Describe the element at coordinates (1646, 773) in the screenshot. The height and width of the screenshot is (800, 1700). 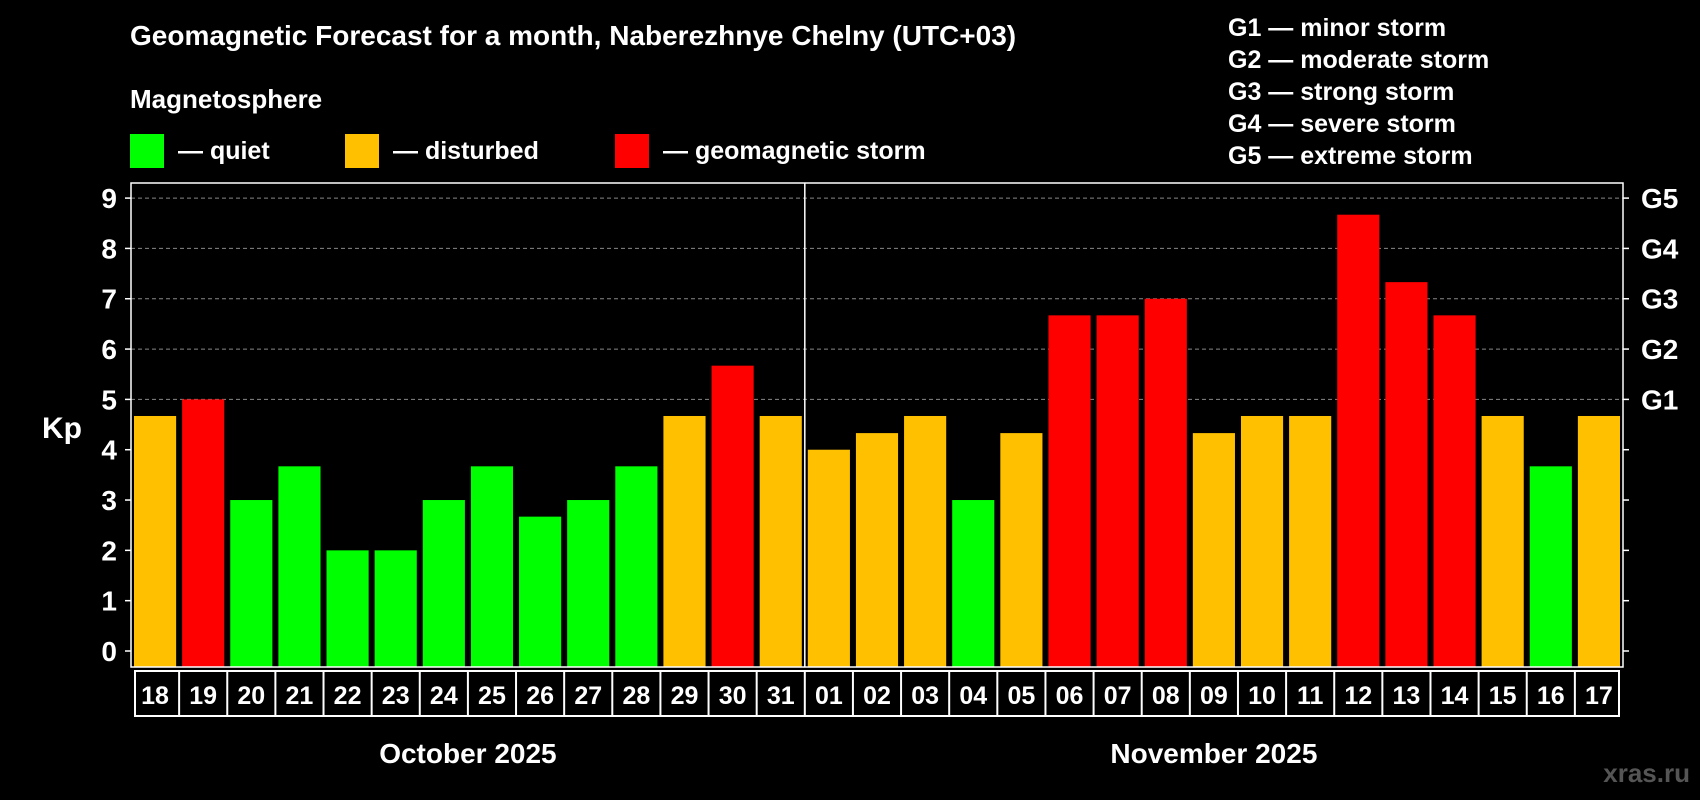
I see `watermark: xras.ru` at that location.